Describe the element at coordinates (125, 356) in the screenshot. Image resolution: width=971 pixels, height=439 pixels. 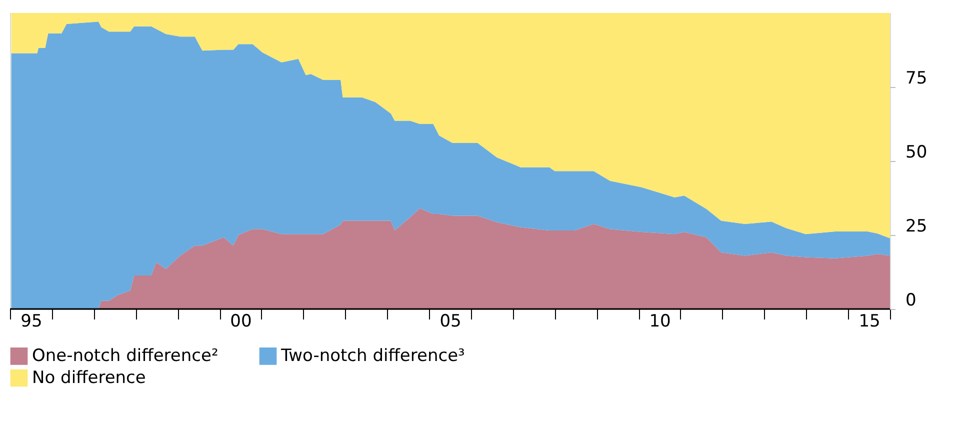
I see `legend-label: One-notch difference²` at that location.